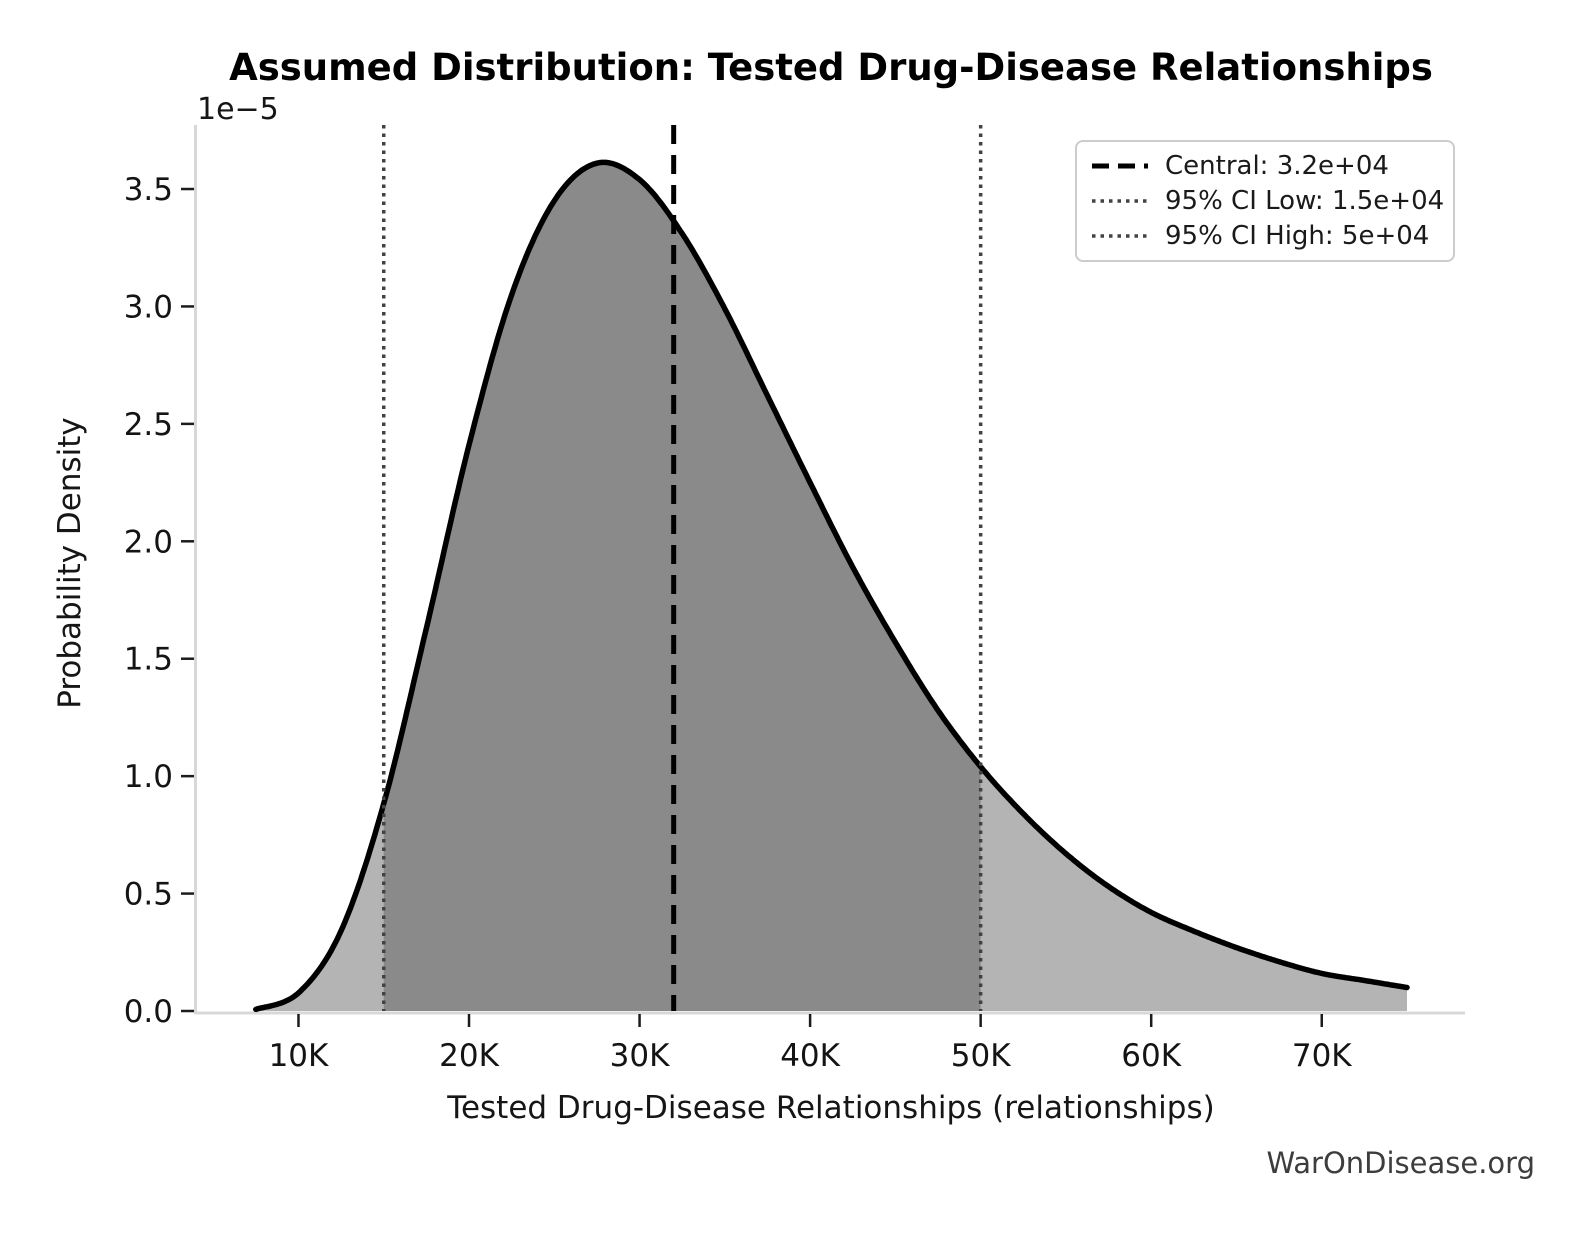 This screenshot has width=1593, height=1234. What do you see at coordinates (1305, 201) in the screenshot?
I see `legend-label-ci-low: 95% CI Low: 1.5e+04` at bounding box center [1305, 201].